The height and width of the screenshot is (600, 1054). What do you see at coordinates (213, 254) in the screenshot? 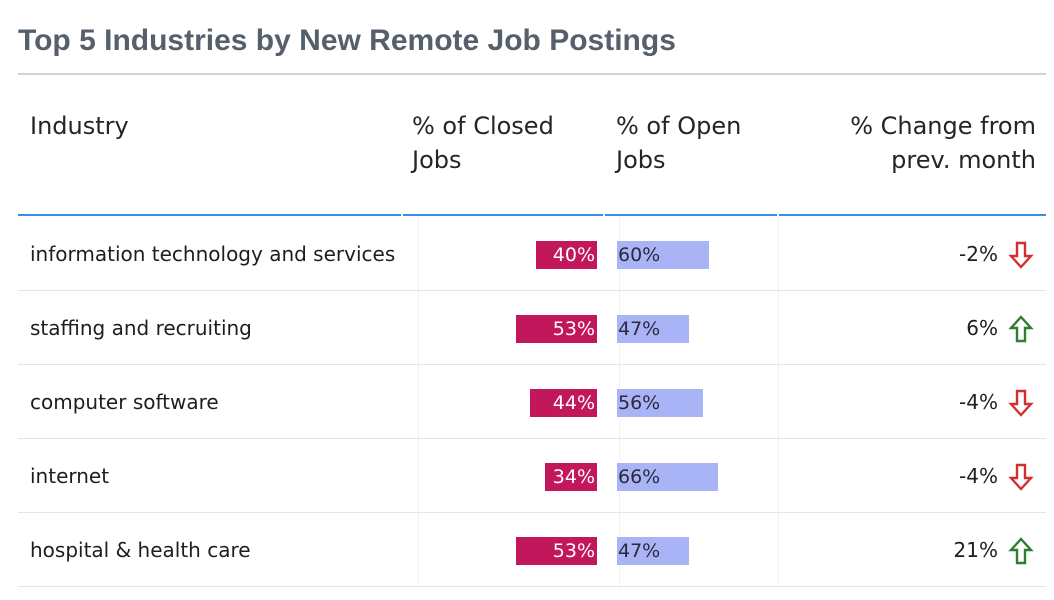
I see `industry-name: information technology and services` at bounding box center [213, 254].